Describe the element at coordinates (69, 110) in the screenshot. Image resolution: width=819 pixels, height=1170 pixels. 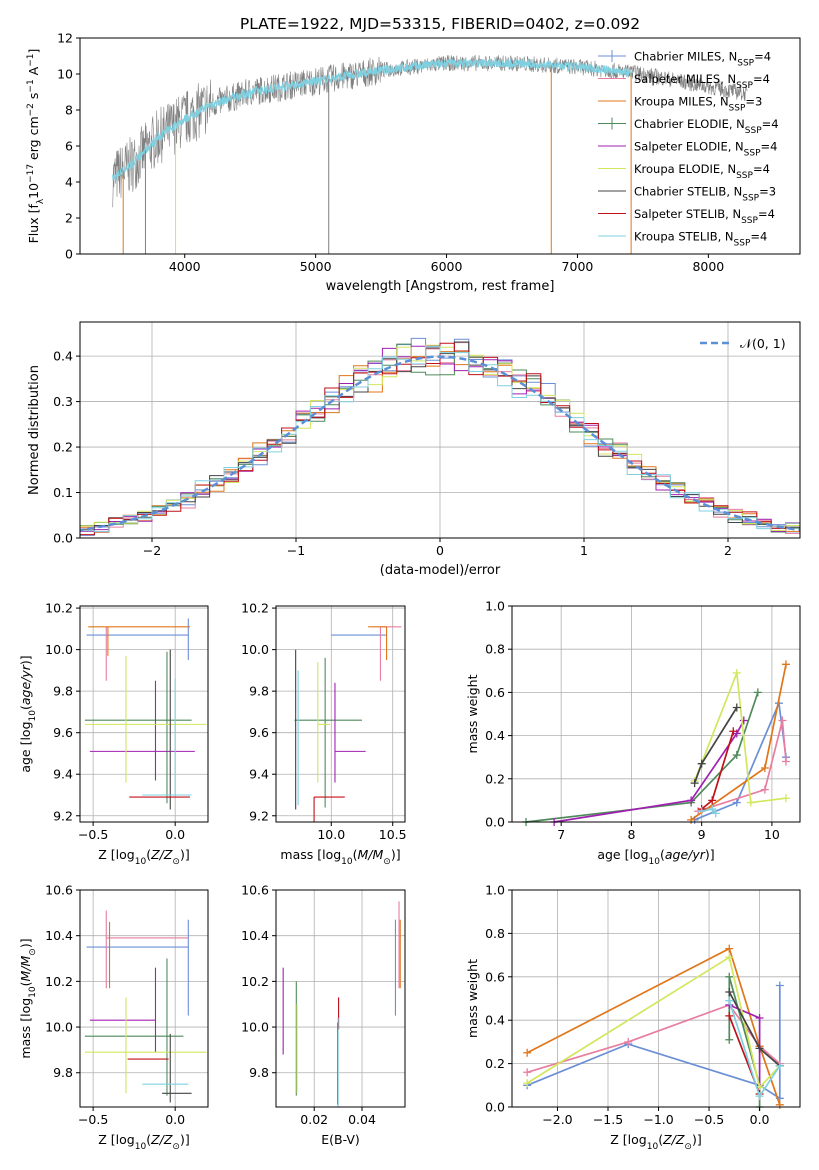
I see `y-tick-label: 8` at that location.